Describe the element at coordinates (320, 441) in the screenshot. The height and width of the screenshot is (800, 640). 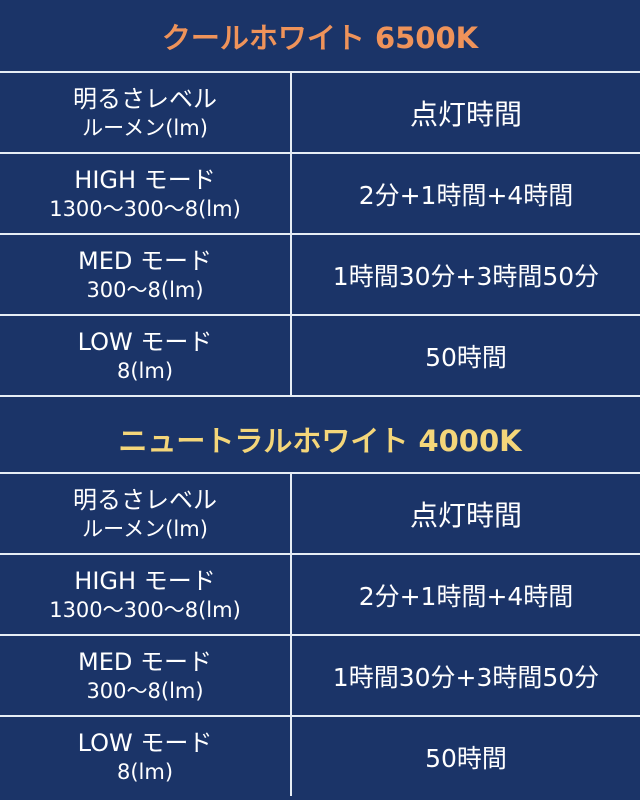
I see `section-title-neutral-white: ニュートラルホワイト 4000K` at that location.